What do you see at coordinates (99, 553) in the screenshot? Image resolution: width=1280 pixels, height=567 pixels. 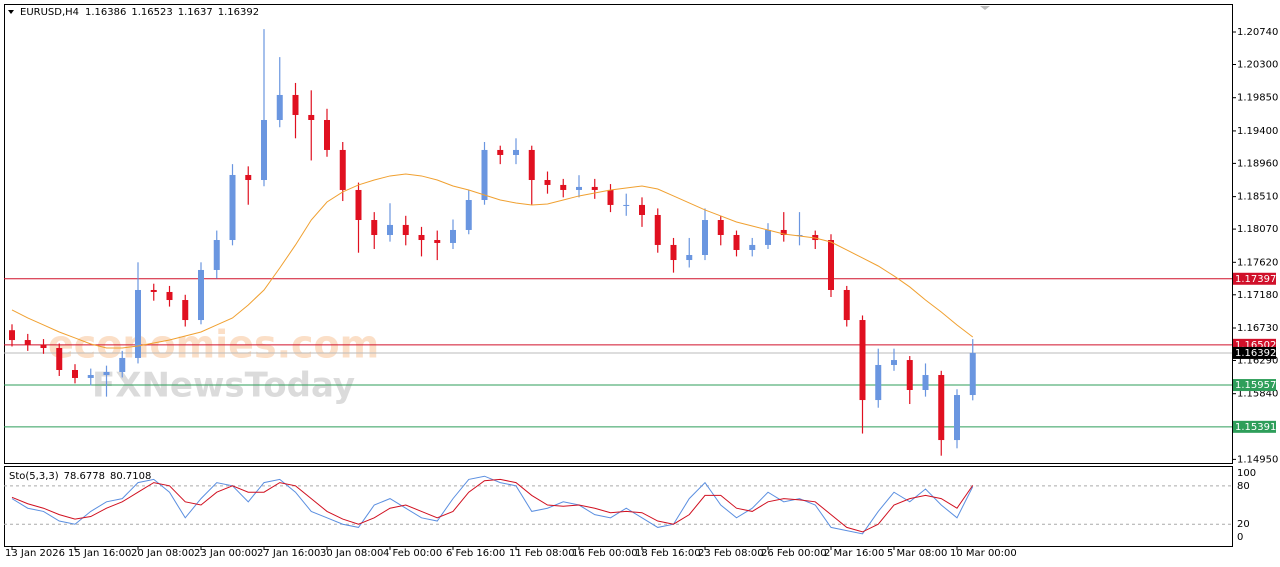 I see `x-tick-label: 15 Jan 16:00` at bounding box center [99, 553].